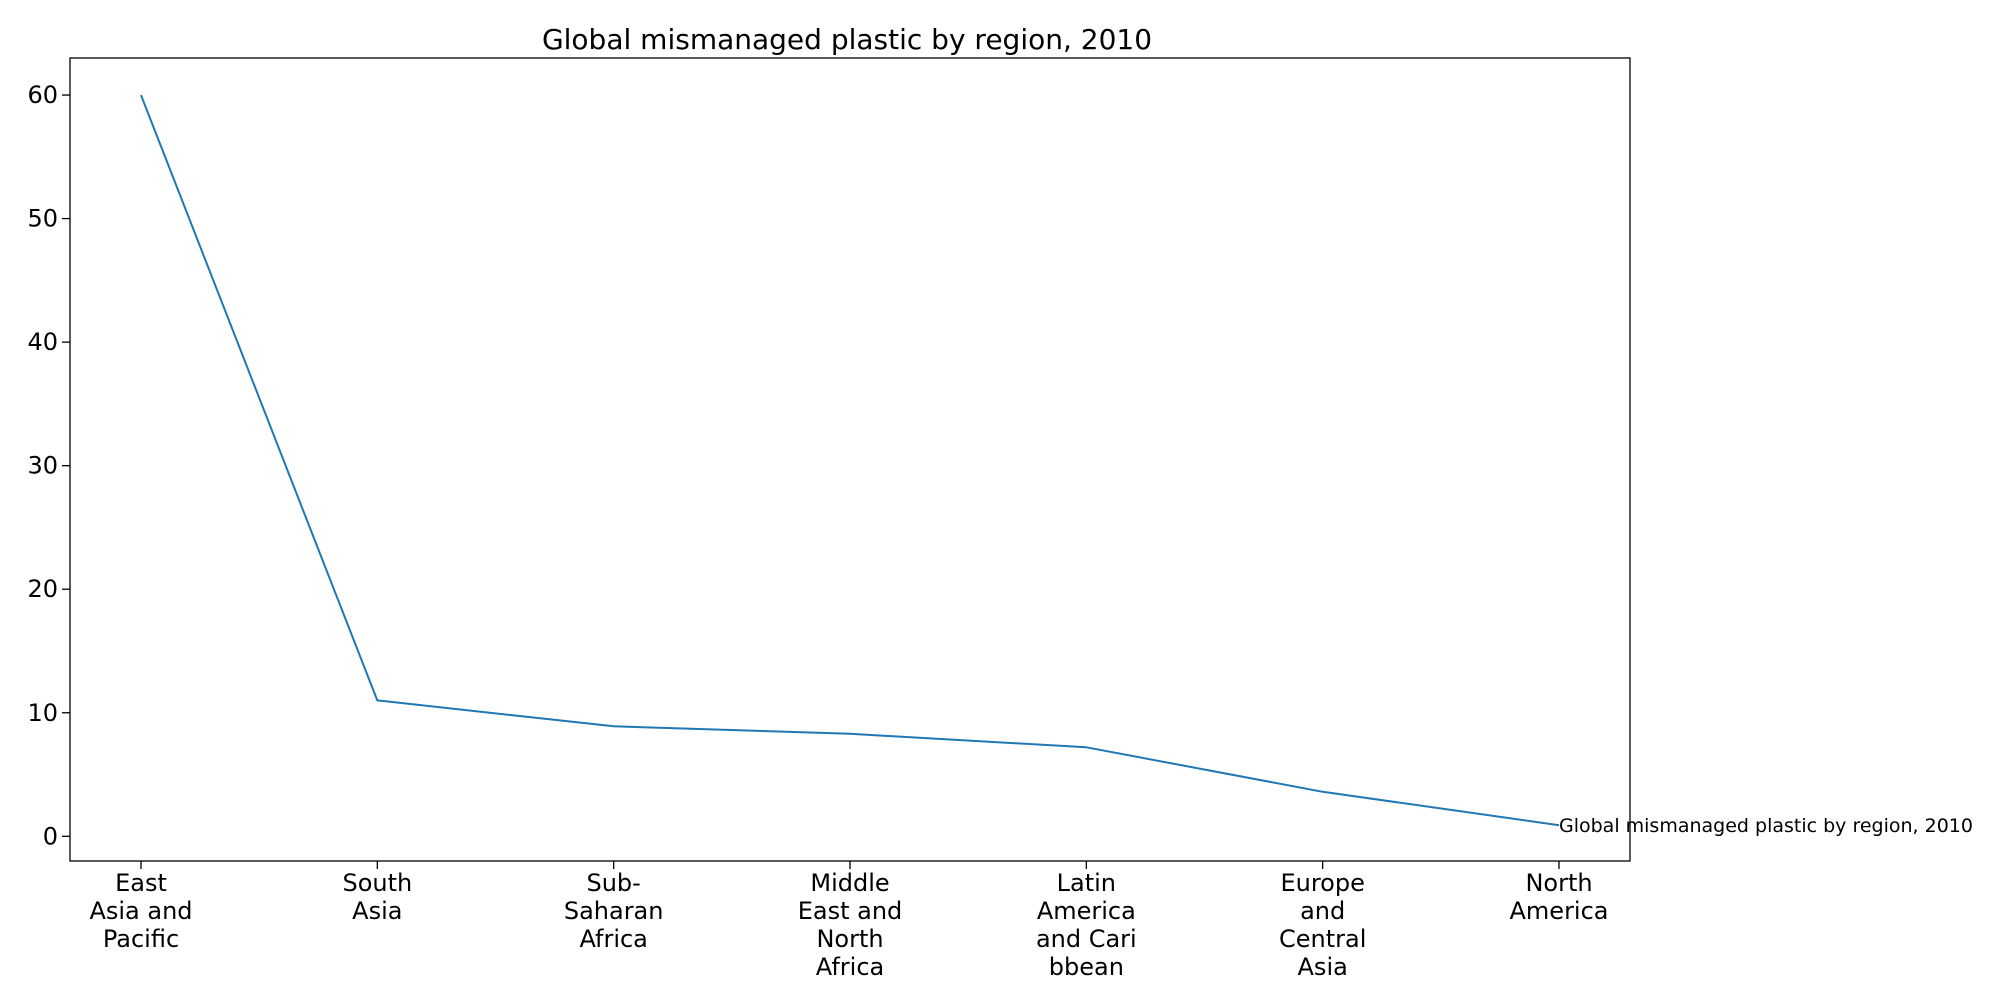 The image size is (2000, 1000). Describe the element at coordinates (42, 342) in the screenshot. I see `y-tick-label: 40` at that location.